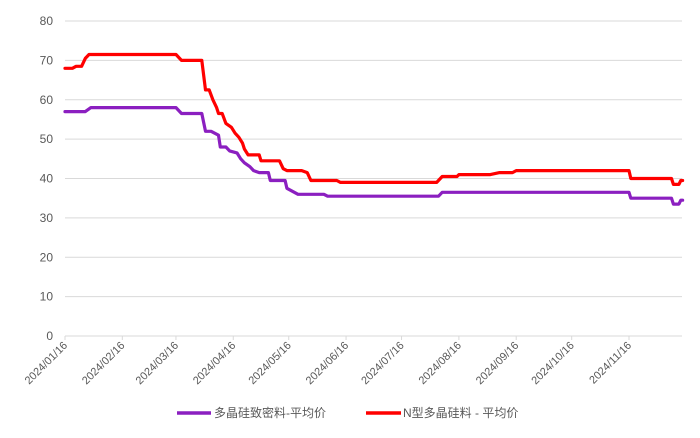 The image size is (700, 438). Describe the element at coordinates (460, 413) in the screenshot. I see `legend-label-n-type-polysilicon: N型多晶硅料 - 平均价` at that location.